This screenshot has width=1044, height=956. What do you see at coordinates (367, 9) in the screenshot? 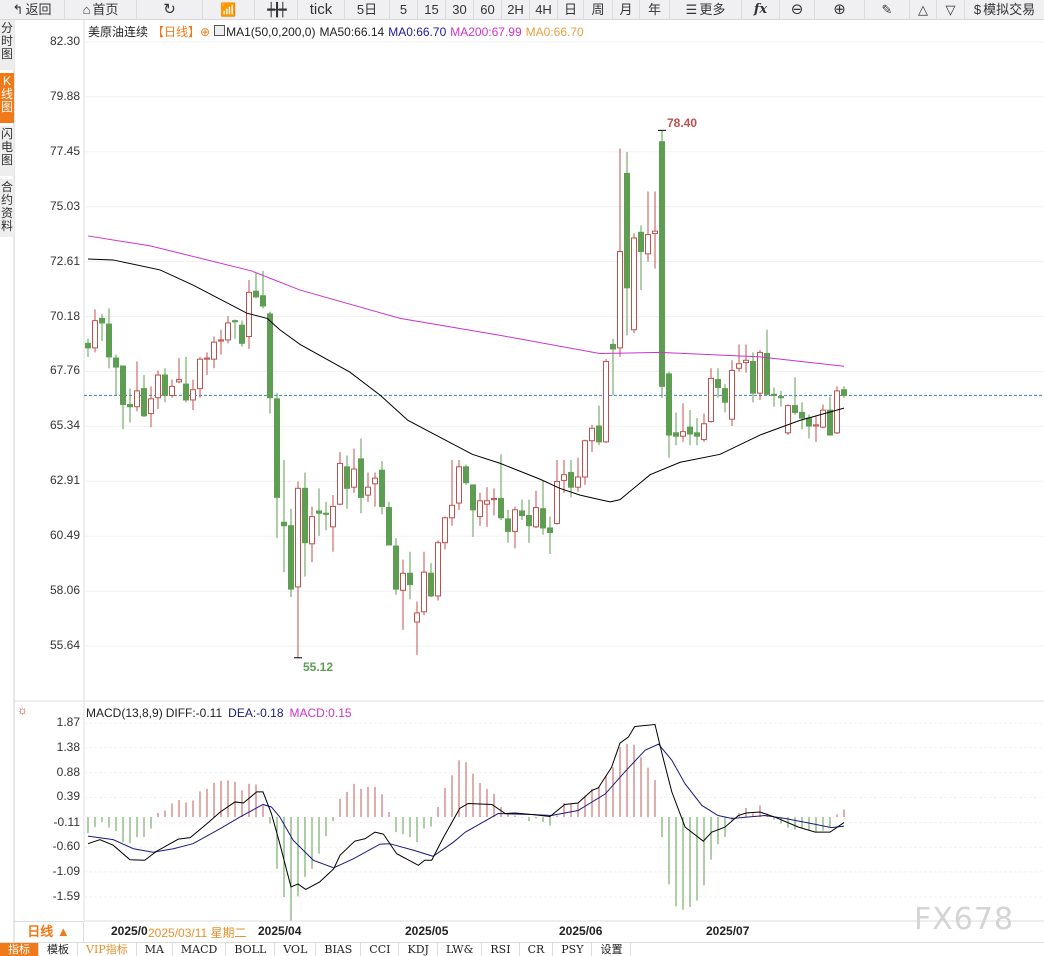
I see `period-5day: 5日` at bounding box center [367, 9].